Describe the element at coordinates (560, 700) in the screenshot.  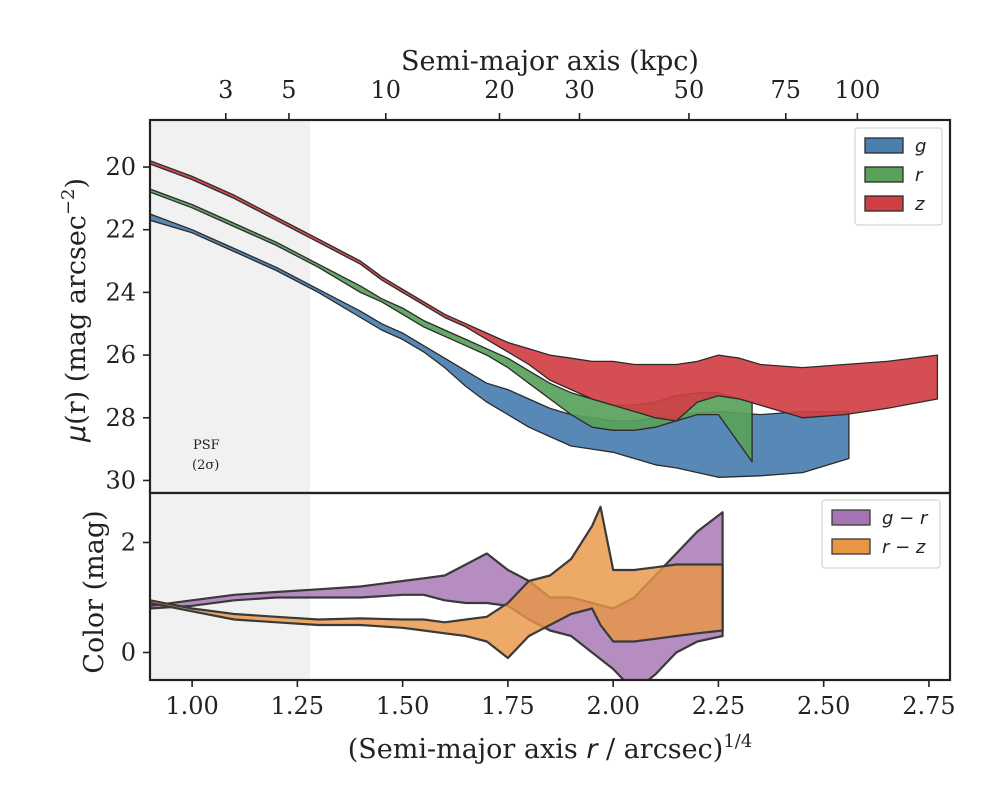
I see `bottom-axis-ticks: 1.00 1.25 1.50 1.75 2.00 2.25 2.50 2.75` at that location.